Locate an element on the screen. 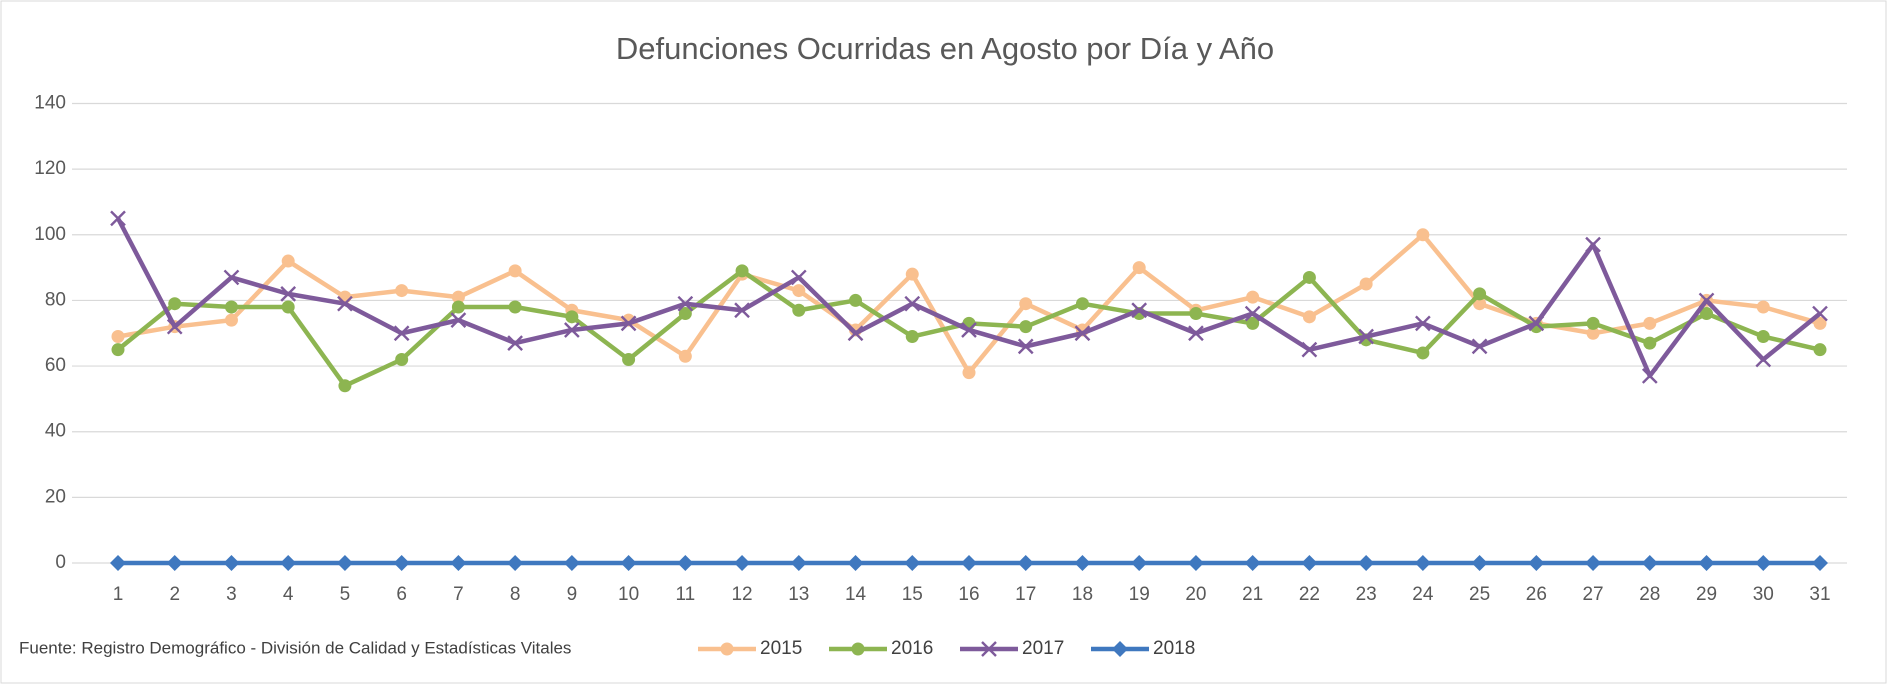 The height and width of the screenshot is (684, 1887). x-tick-label: 28 is located at coordinates (1649, 594).